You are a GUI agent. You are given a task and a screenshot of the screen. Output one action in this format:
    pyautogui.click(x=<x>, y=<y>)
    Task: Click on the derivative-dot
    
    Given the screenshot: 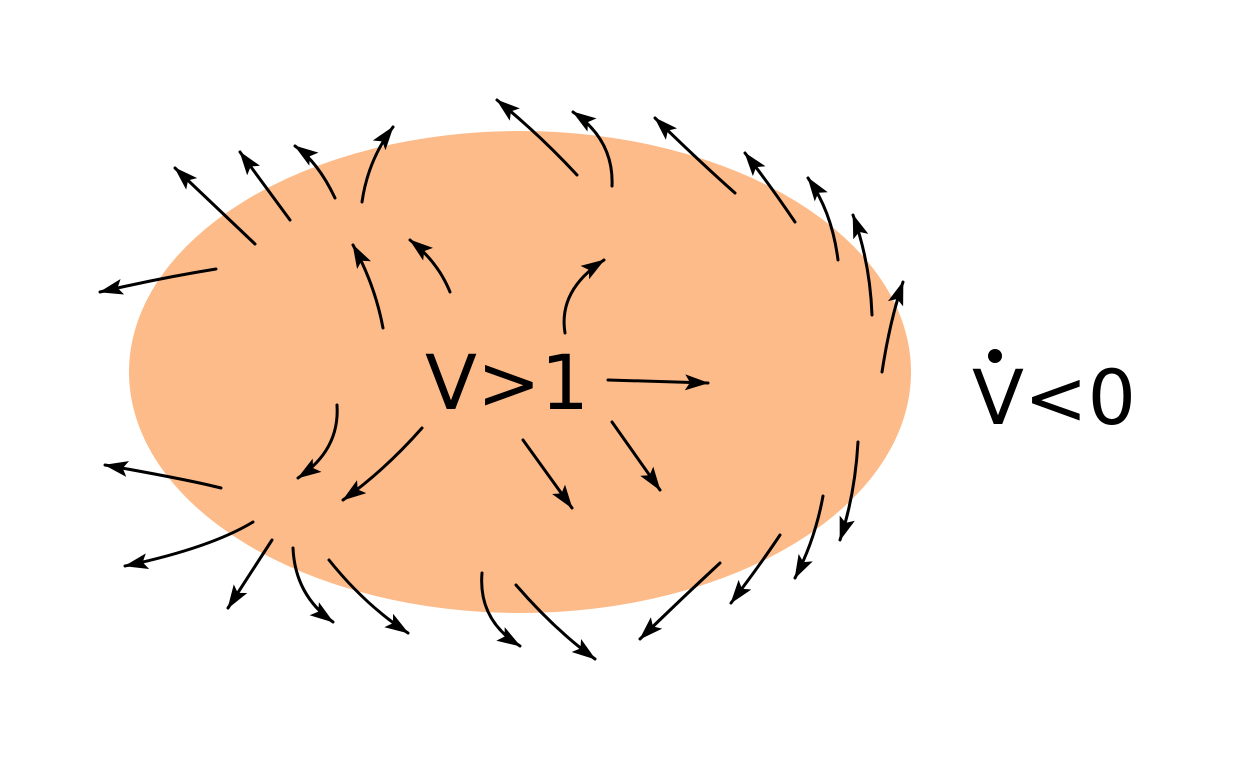 What is the action you would take?
    pyautogui.click(x=995, y=356)
    